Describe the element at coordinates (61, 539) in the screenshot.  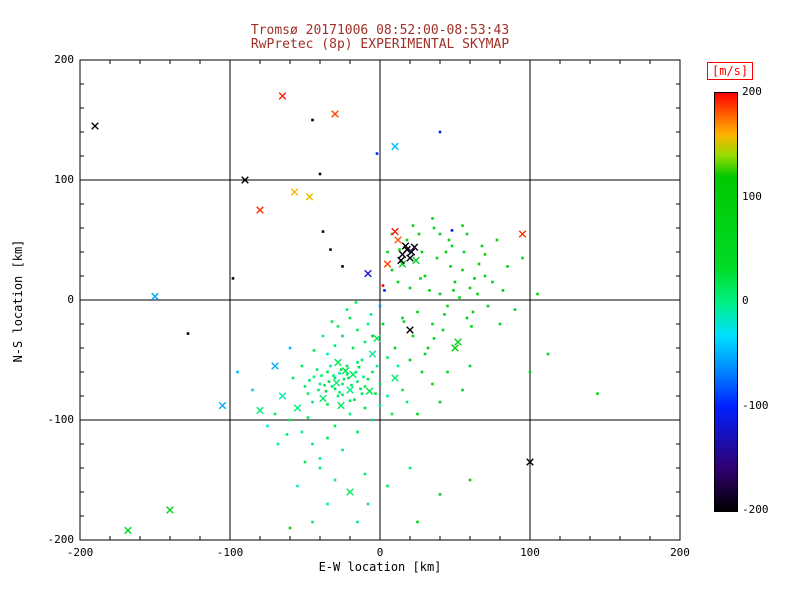
I see `y-tick-label: -200` at that location.